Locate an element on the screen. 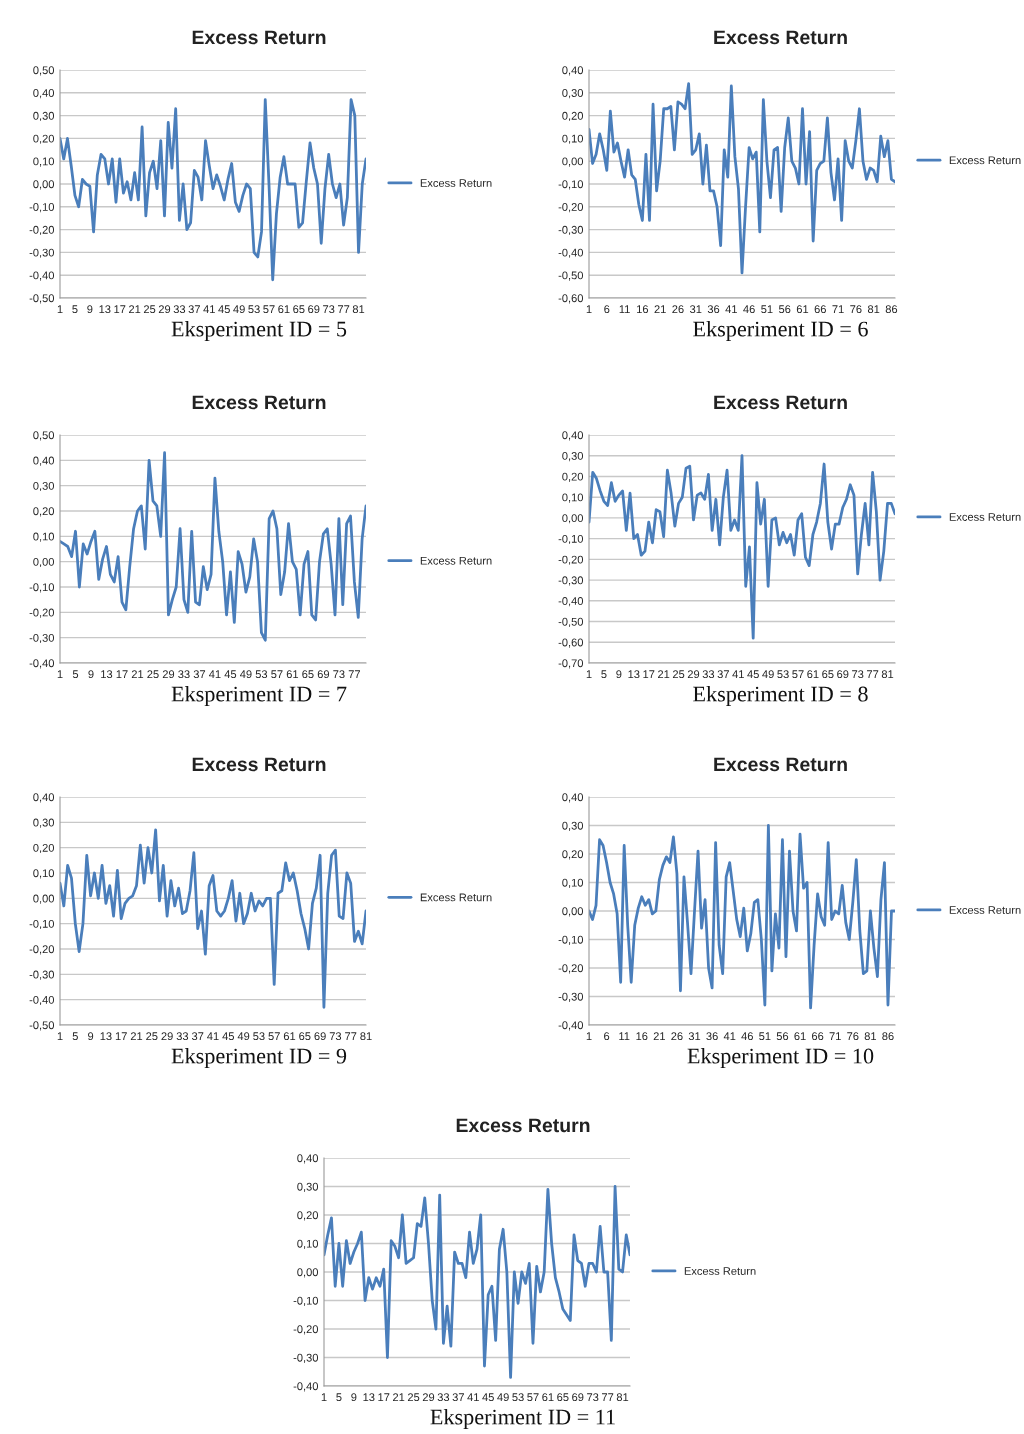  x-tick-label: 77 is located at coordinates (873, 674).